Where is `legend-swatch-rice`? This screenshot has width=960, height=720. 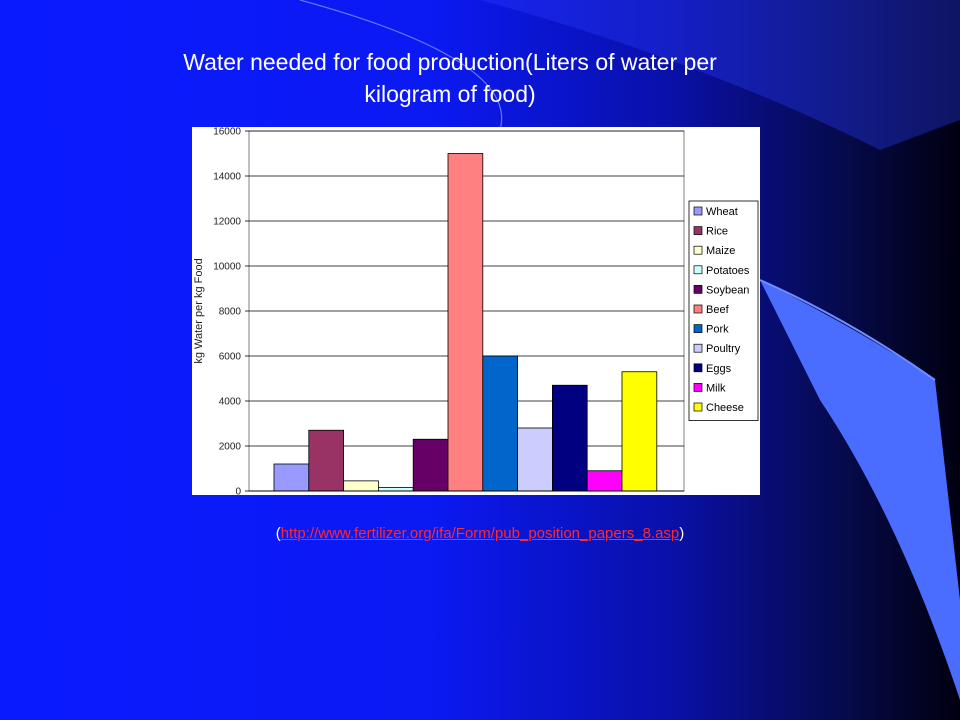
legend-swatch-rice is located at coordinates (698, 230).